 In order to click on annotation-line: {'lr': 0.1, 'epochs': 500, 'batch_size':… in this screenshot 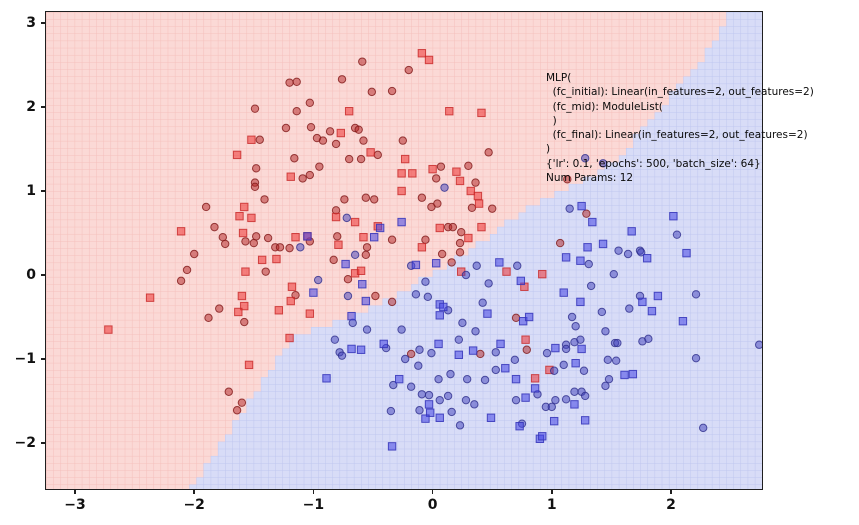, I will do `click(653, 163)`.